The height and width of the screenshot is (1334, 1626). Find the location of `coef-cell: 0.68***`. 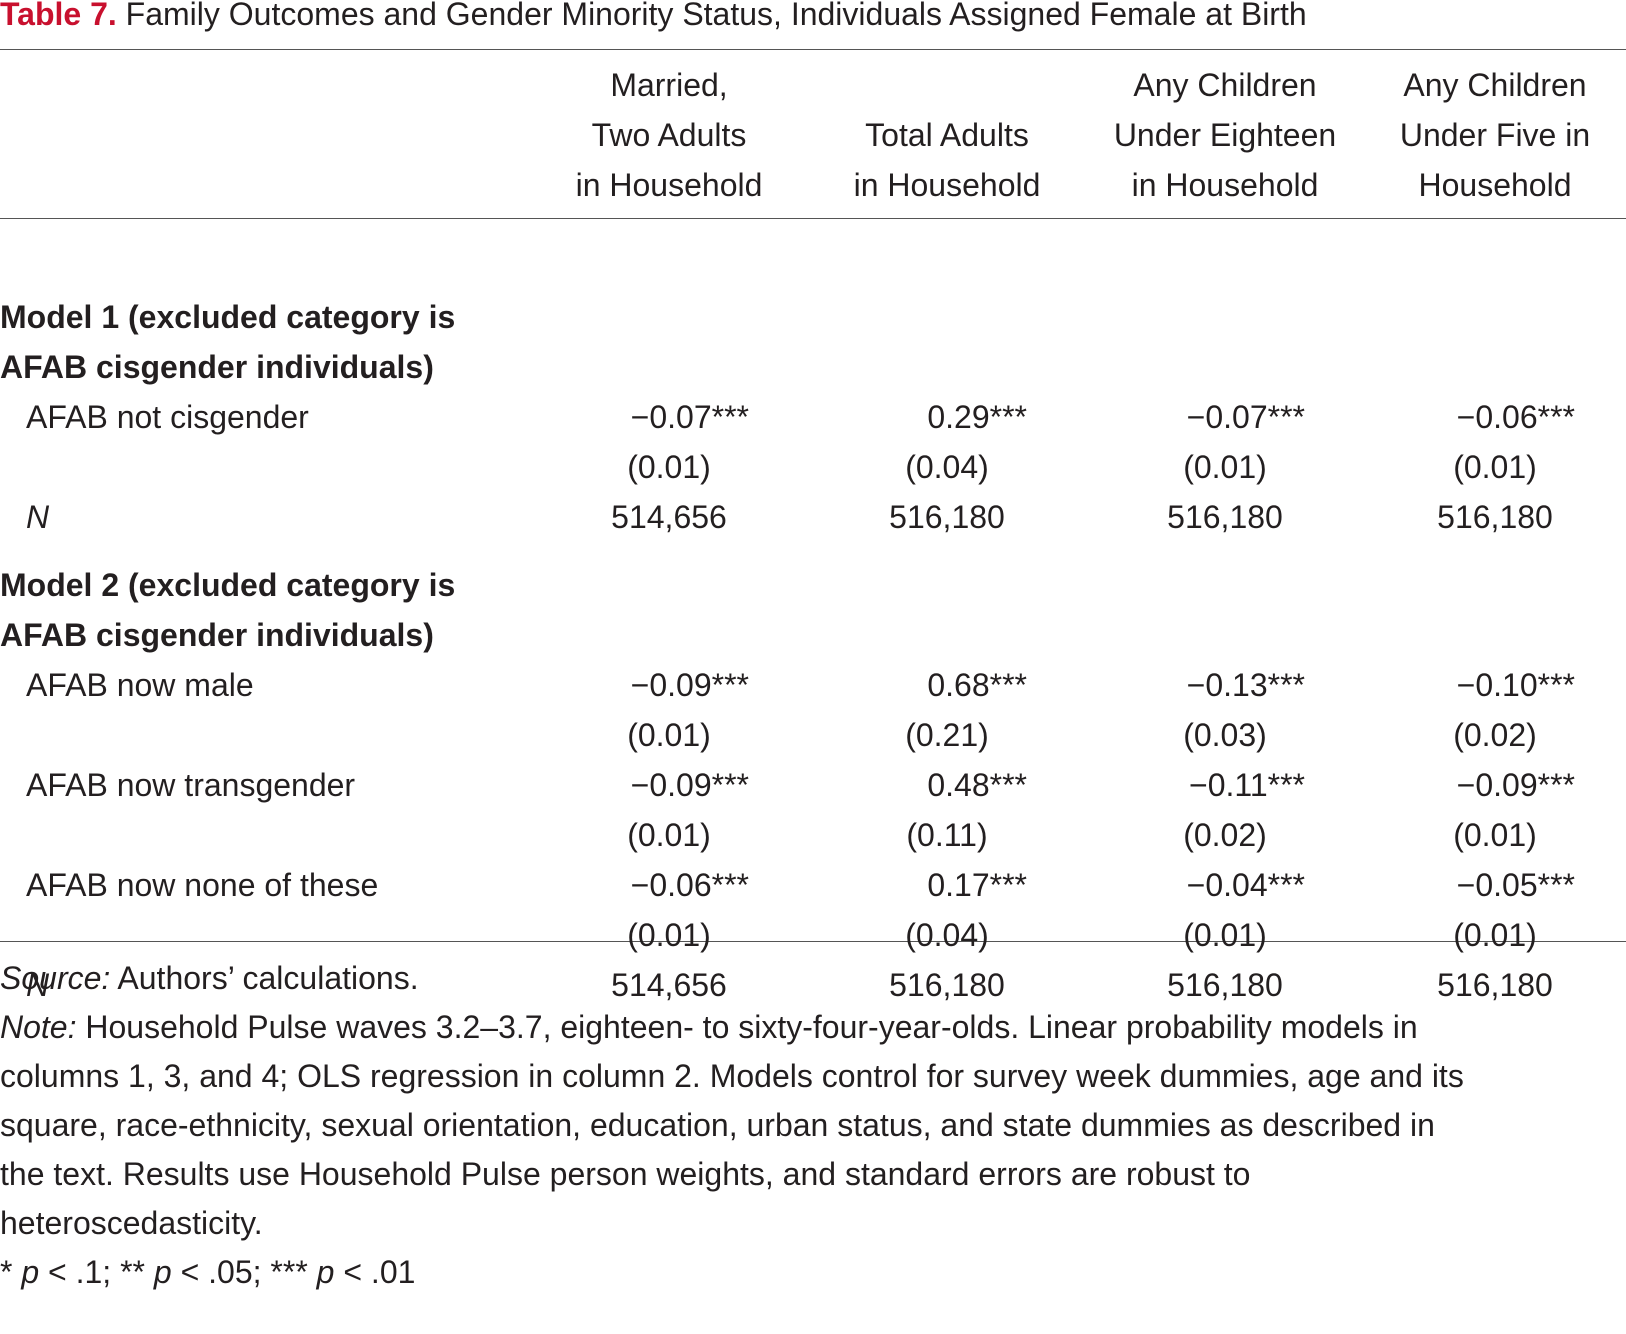

coef-cell: 0.68*** is located at coordinates (977, 685).